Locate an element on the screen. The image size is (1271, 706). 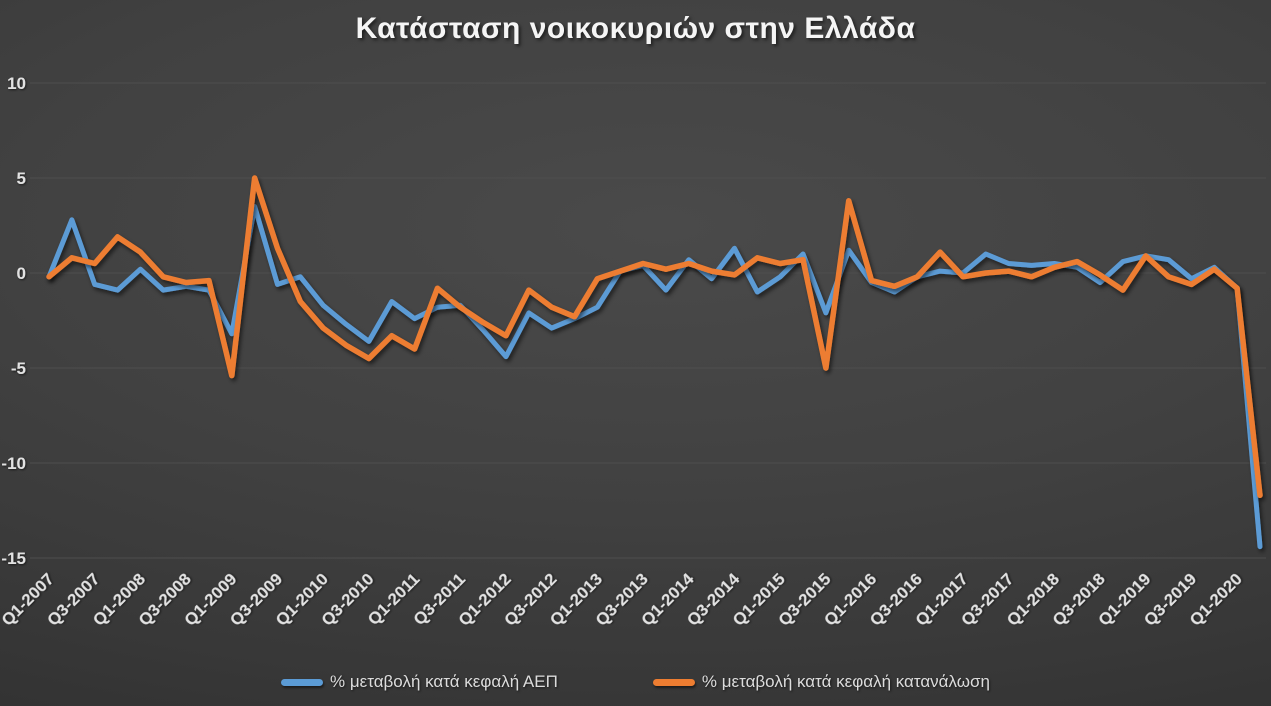
chart-title: Κατάσταση νοικοκυριών στην Ελλάδα is located at coordinates (635, 28).